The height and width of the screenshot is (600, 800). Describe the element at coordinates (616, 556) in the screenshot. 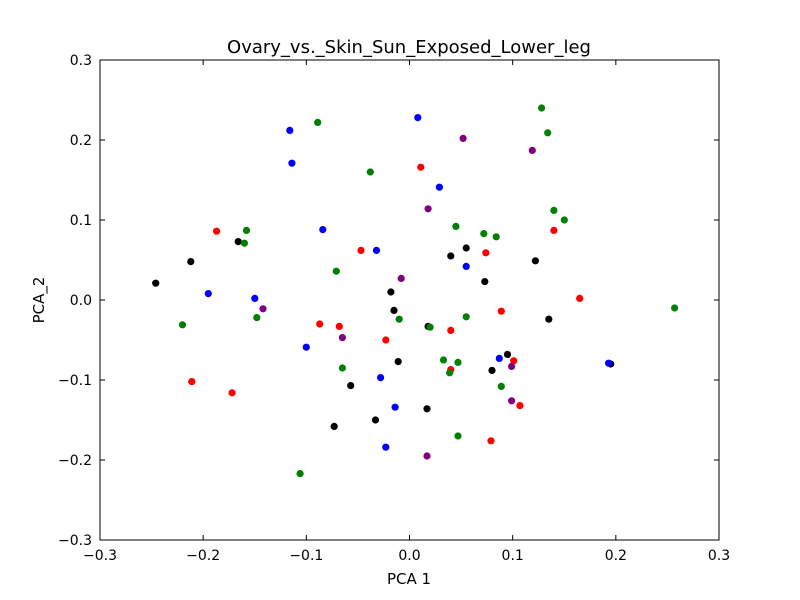

I see `x-tick-label: 0.2` at that location.